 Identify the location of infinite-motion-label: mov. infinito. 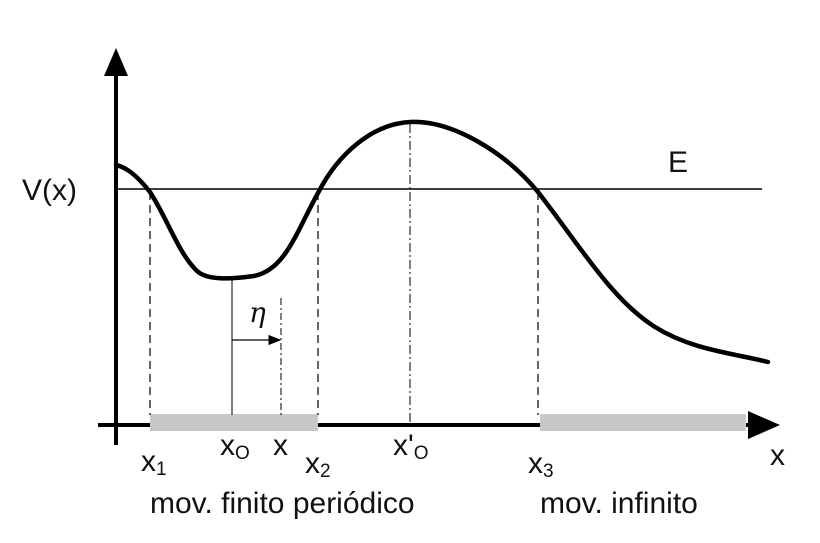
(619, 503).